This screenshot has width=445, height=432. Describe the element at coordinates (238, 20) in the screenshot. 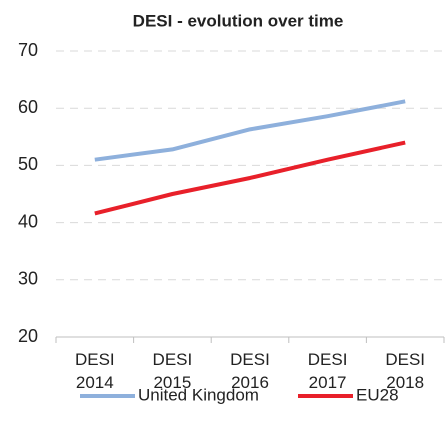

I see `chart-title: DESI - evolution over time` at that location.